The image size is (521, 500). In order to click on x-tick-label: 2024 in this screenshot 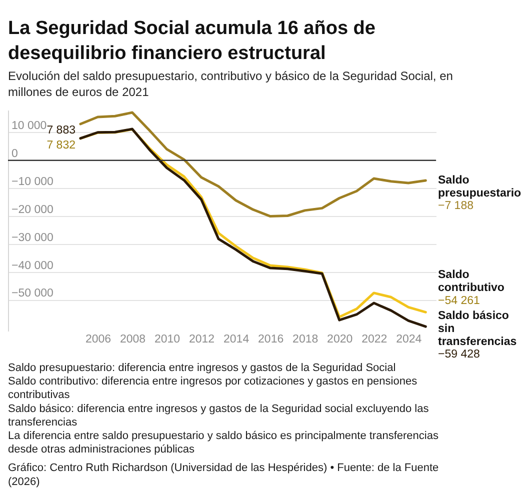, I will do `click(409, 340)`.